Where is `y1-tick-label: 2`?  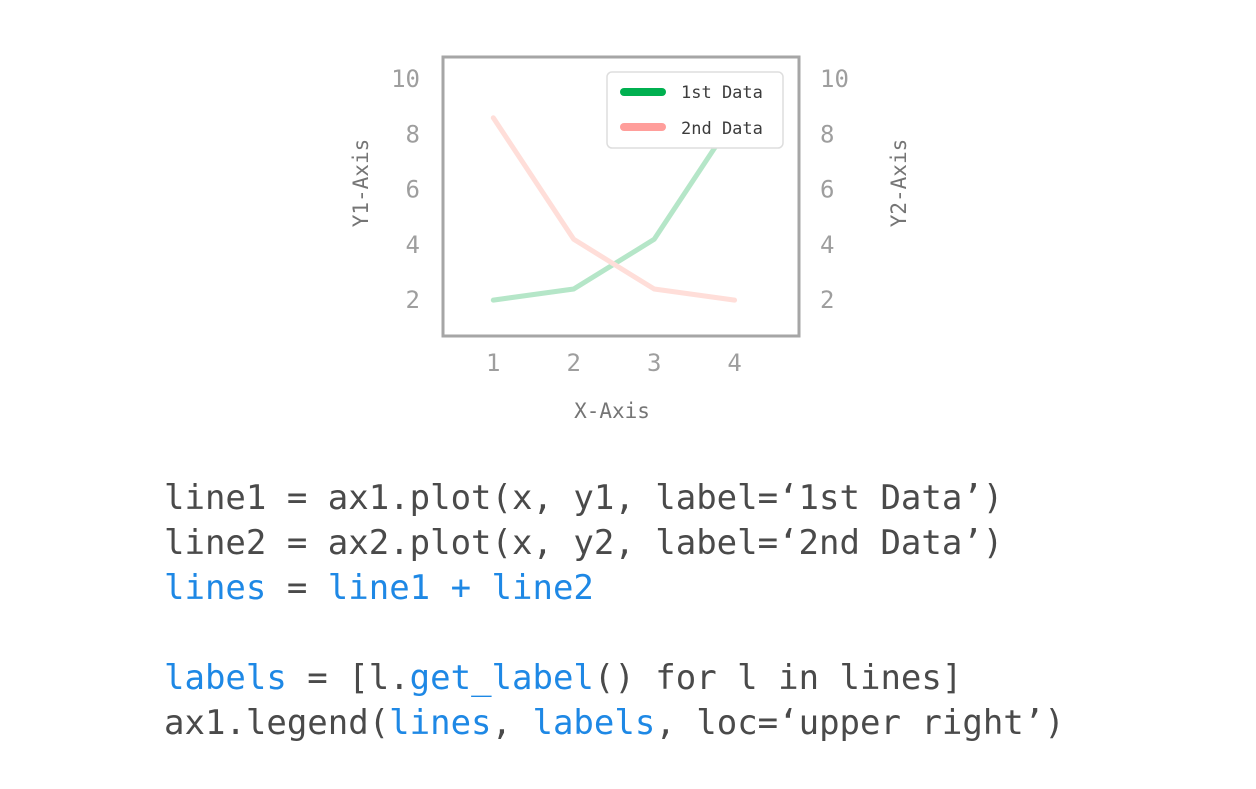
y1-tick-label: 2 is located at coordinates (413, 300).